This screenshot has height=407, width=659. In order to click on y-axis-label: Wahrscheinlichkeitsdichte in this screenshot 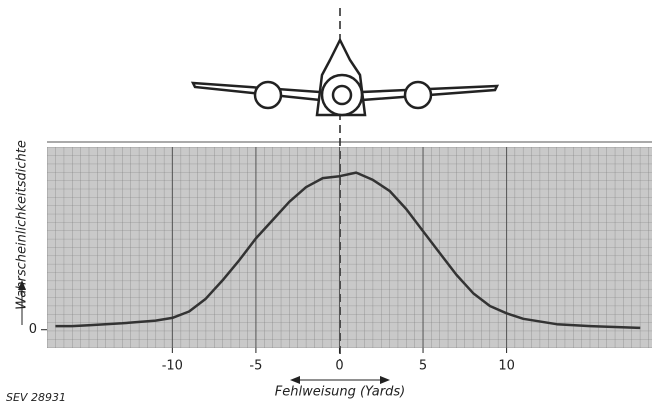, I will do `click(22, 225)`.